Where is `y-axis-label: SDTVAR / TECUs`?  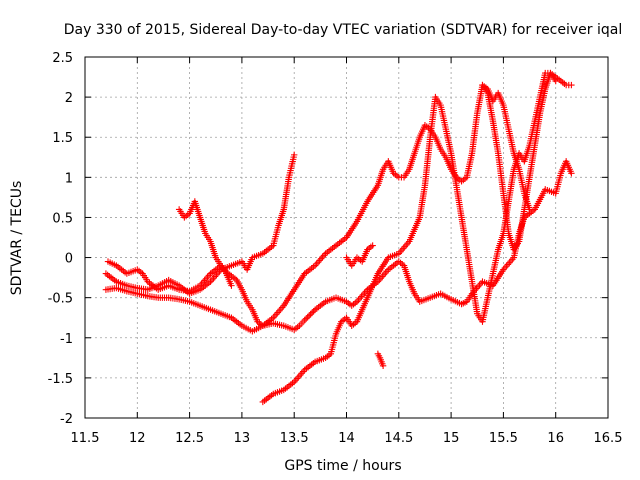 y-axis-label: SDTVAR / TECUs is located at coordinates (17, 238).